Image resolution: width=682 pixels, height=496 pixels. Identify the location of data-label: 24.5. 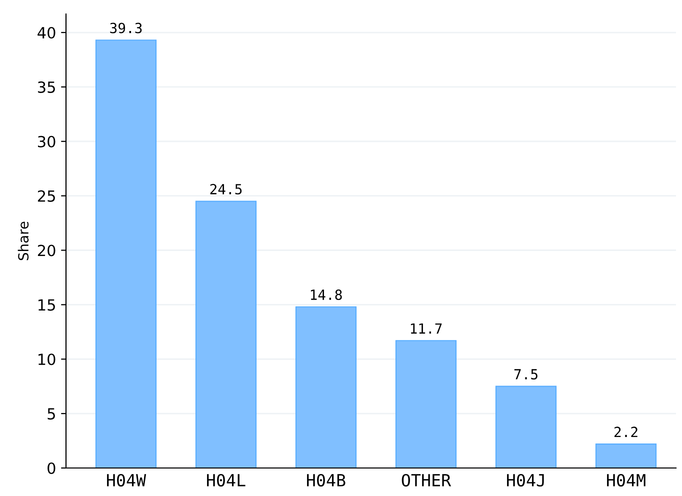
(226, 189).